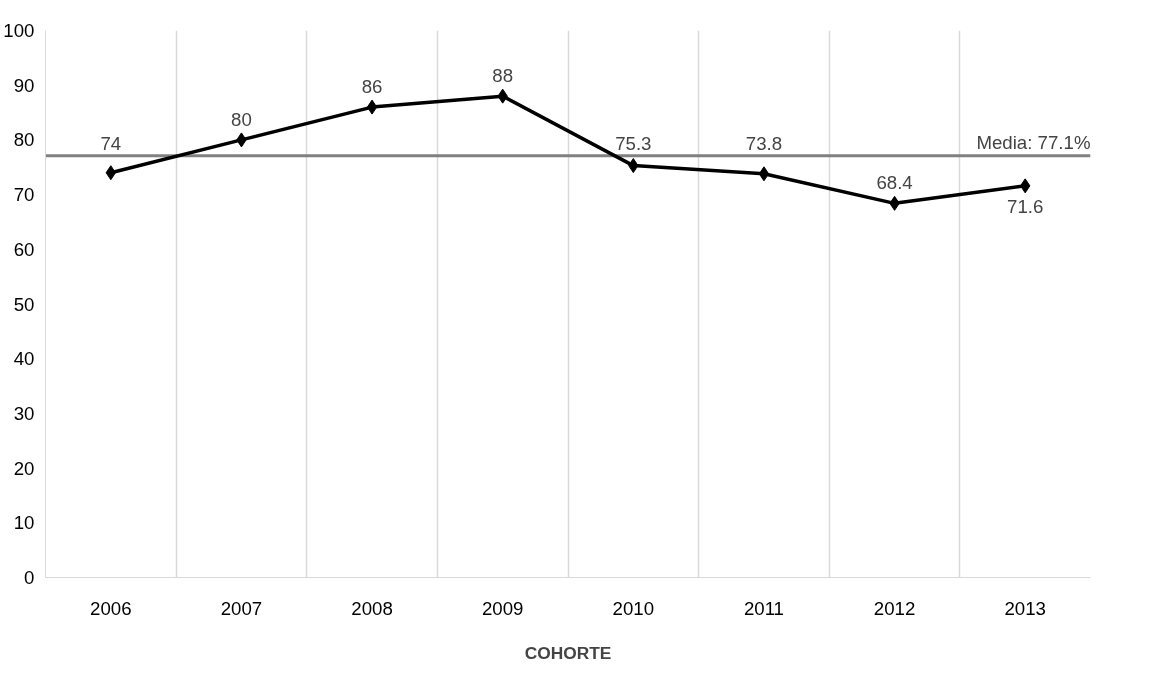 Image resolution: width=1151 pixels, height=674 pixels. Describe the element at coordinates (24, 523) in the screenshot. I see `y-tick-label: 10` at that location.